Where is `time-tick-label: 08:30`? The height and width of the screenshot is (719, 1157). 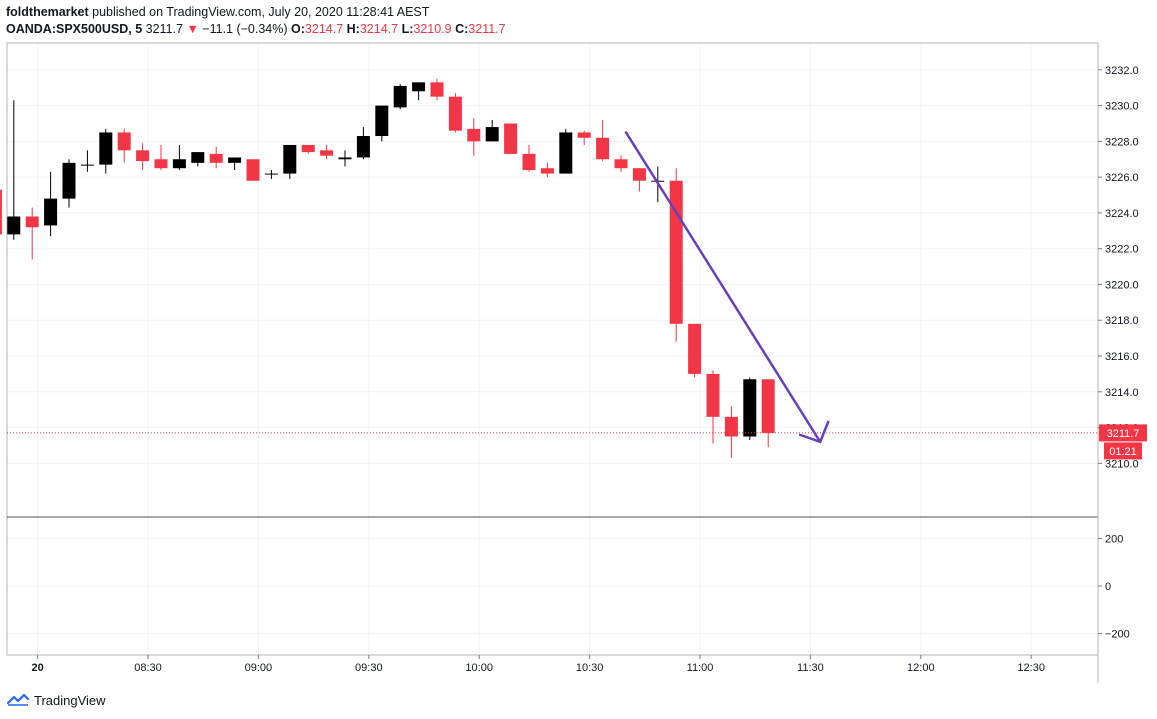 time-tick-label: 08:30 is located at coordinates (148, 668).